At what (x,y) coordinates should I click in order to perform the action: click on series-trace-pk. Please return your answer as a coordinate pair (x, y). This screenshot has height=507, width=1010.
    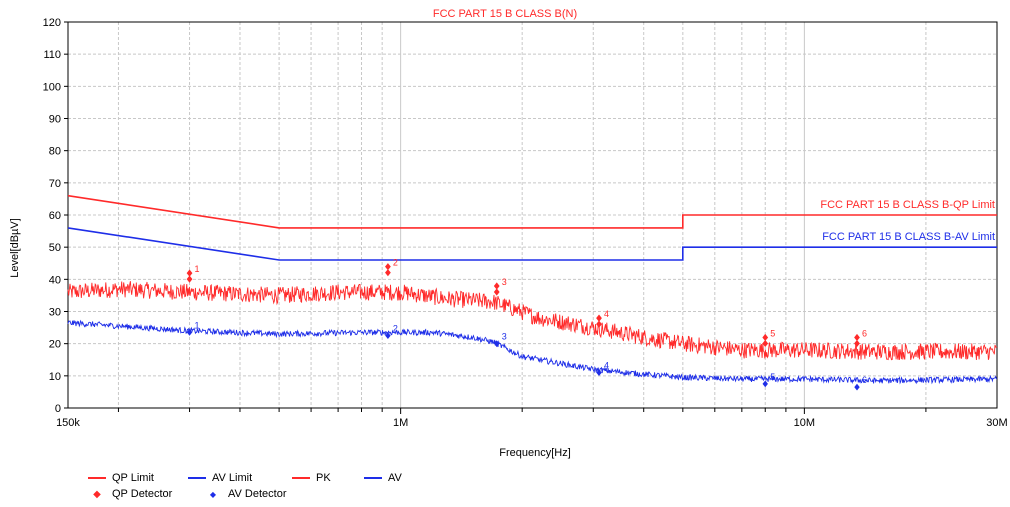
    Looking at the image, I should click on (532, 321).